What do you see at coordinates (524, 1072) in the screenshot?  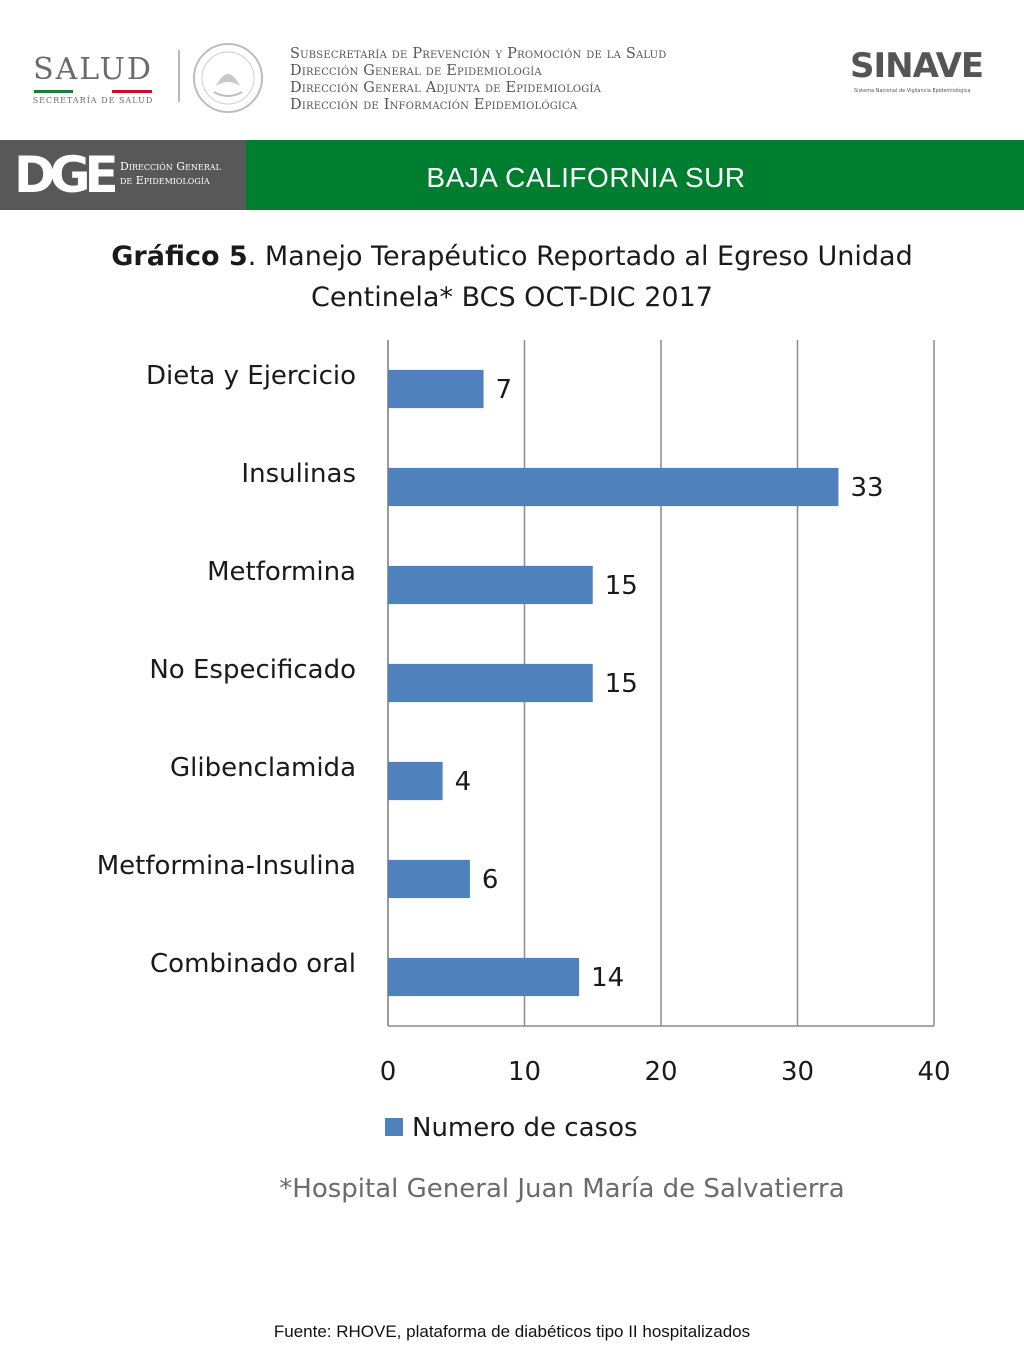 I see `x-tick-label-1: 10` at bounding box center [524, 1072].